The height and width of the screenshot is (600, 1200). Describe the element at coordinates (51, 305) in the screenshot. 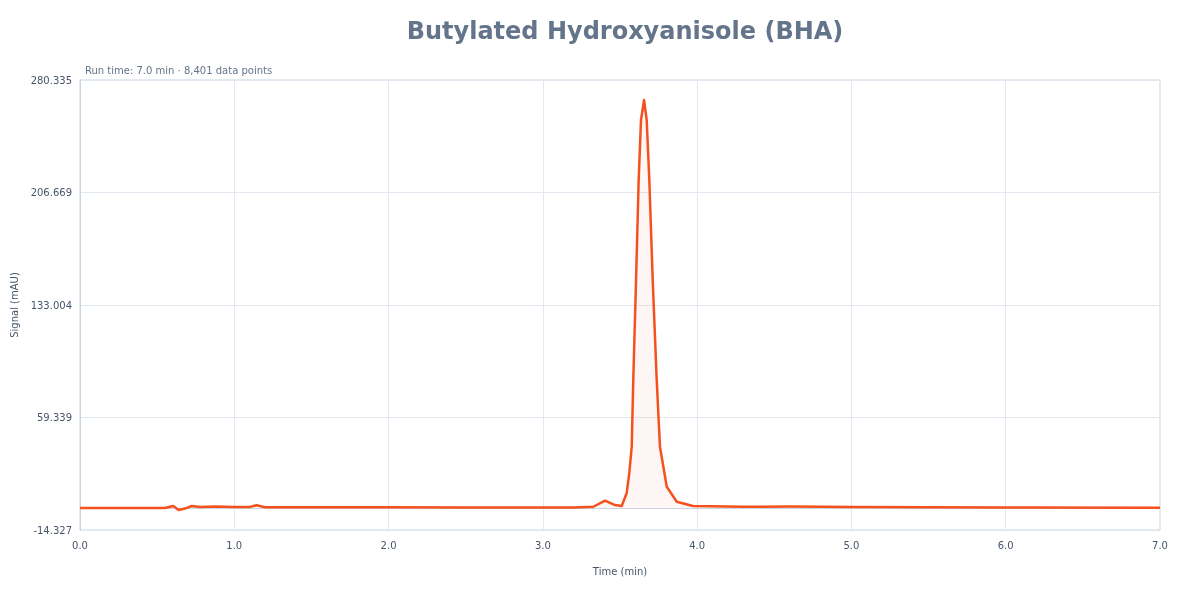

I see `y-tick-label: 133.004` at that location.